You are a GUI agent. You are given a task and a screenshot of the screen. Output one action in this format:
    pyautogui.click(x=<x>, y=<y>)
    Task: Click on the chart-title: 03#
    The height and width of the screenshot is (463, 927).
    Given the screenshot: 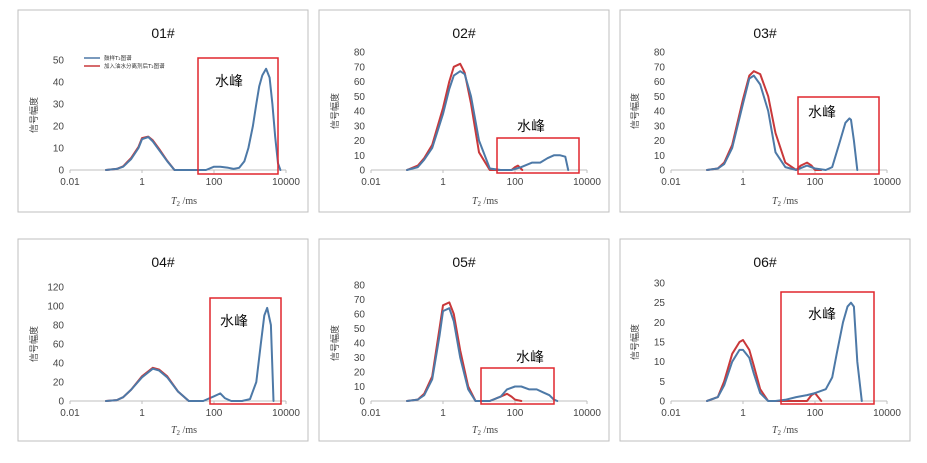 What is the action you would take?
    pyautogui.click(x=765, y=33)
    